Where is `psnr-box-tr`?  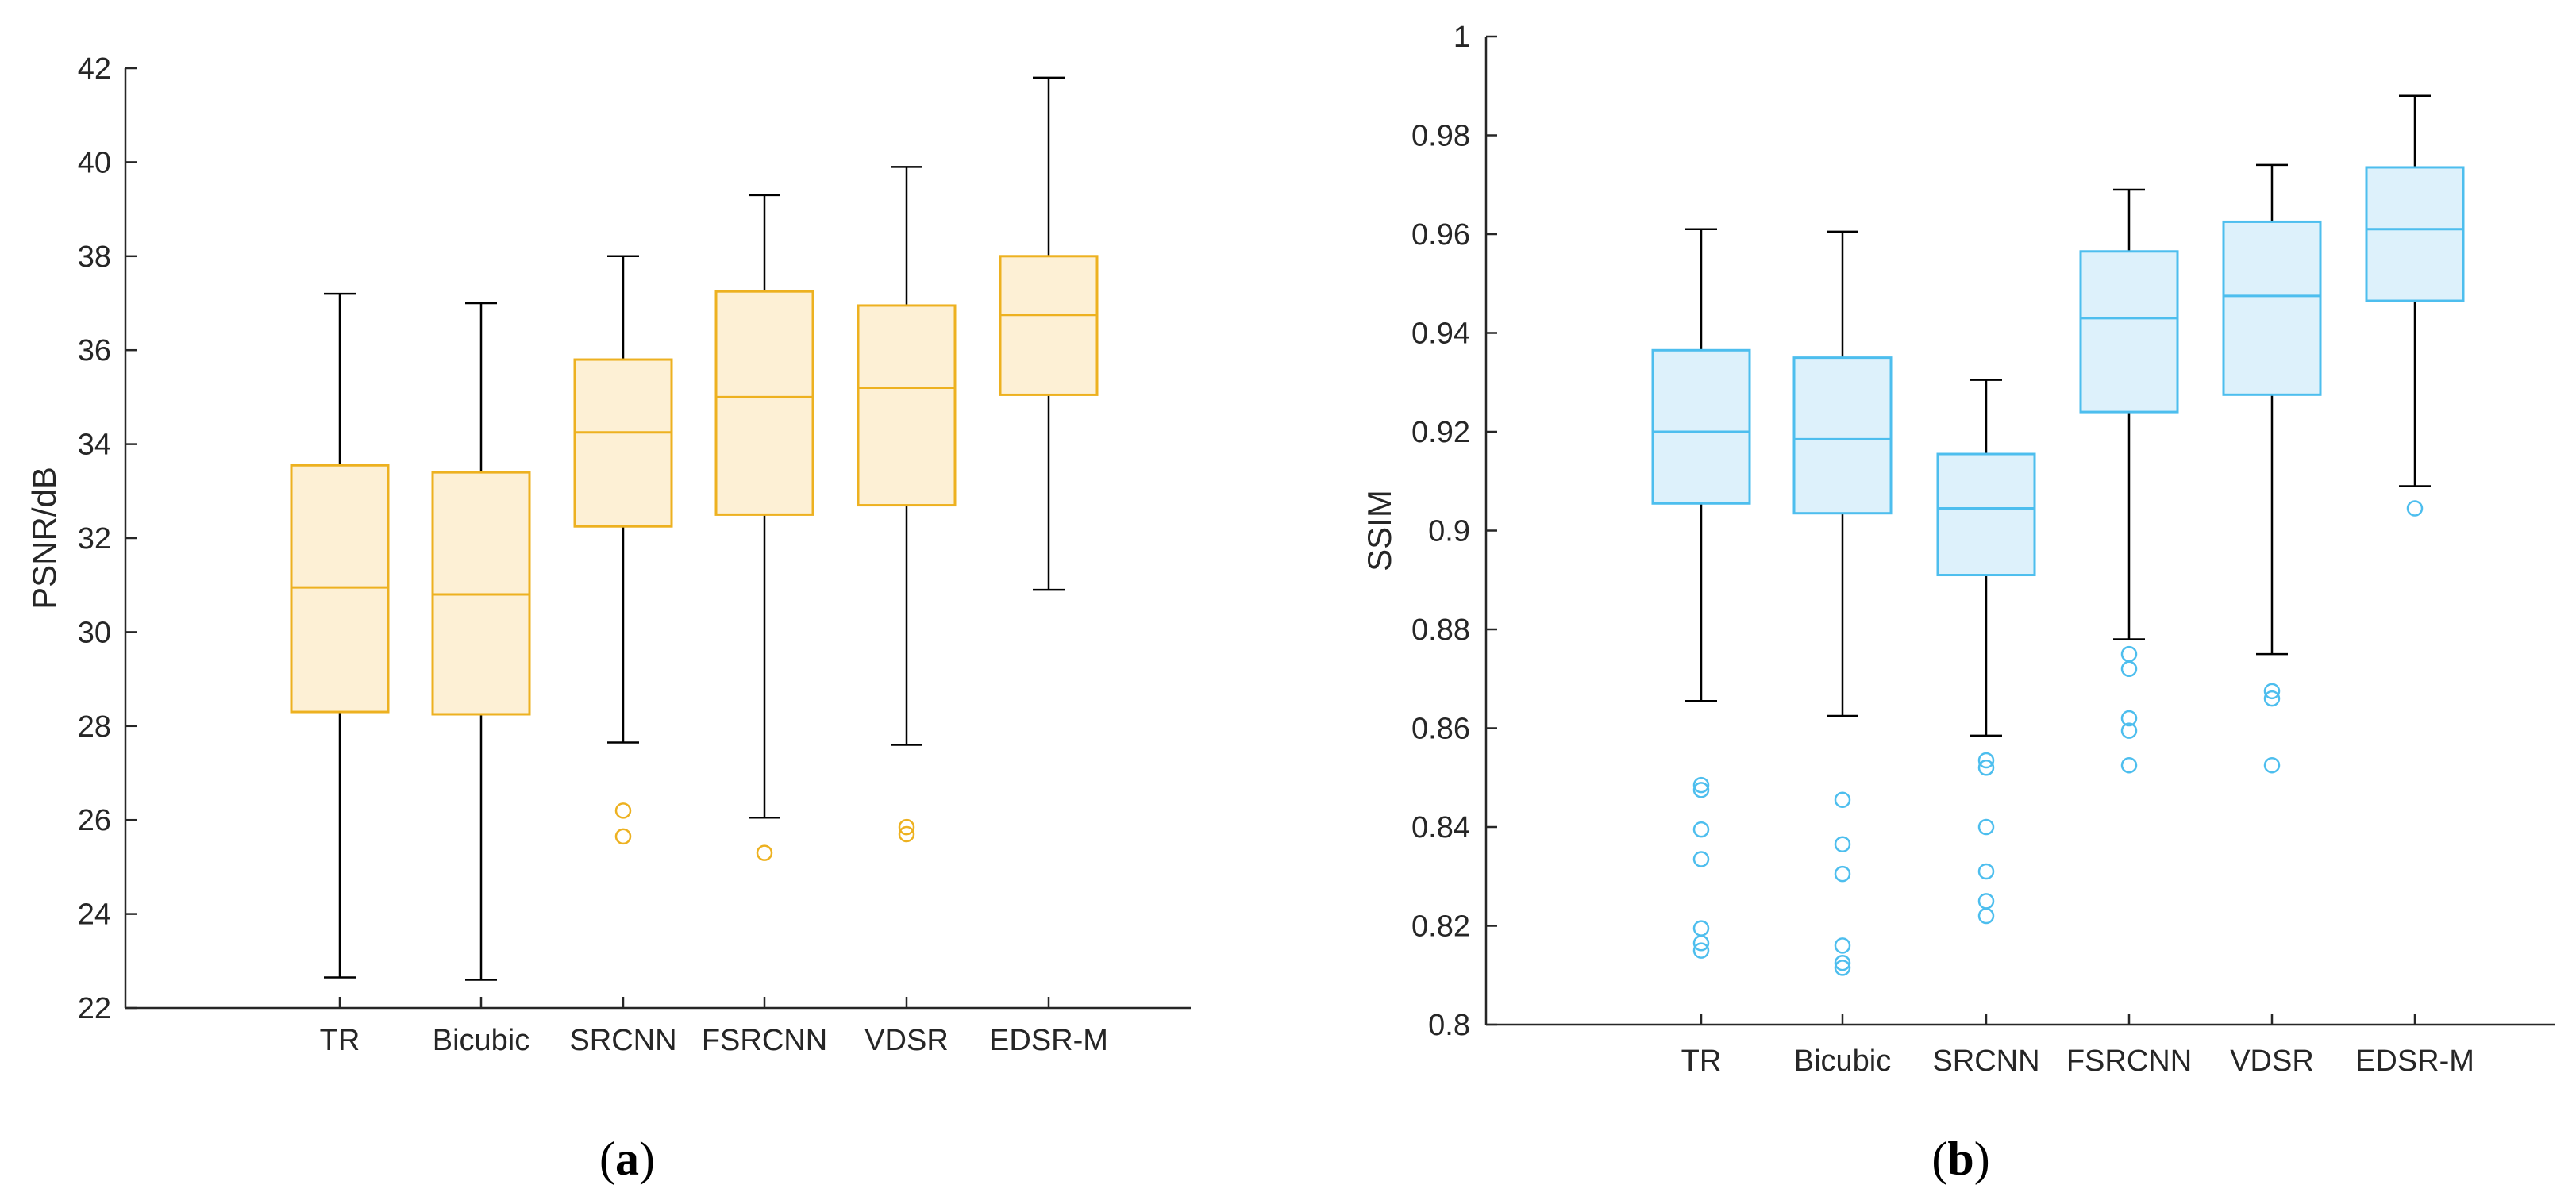
psnr-box-tr is located at coordinates (340, 635).